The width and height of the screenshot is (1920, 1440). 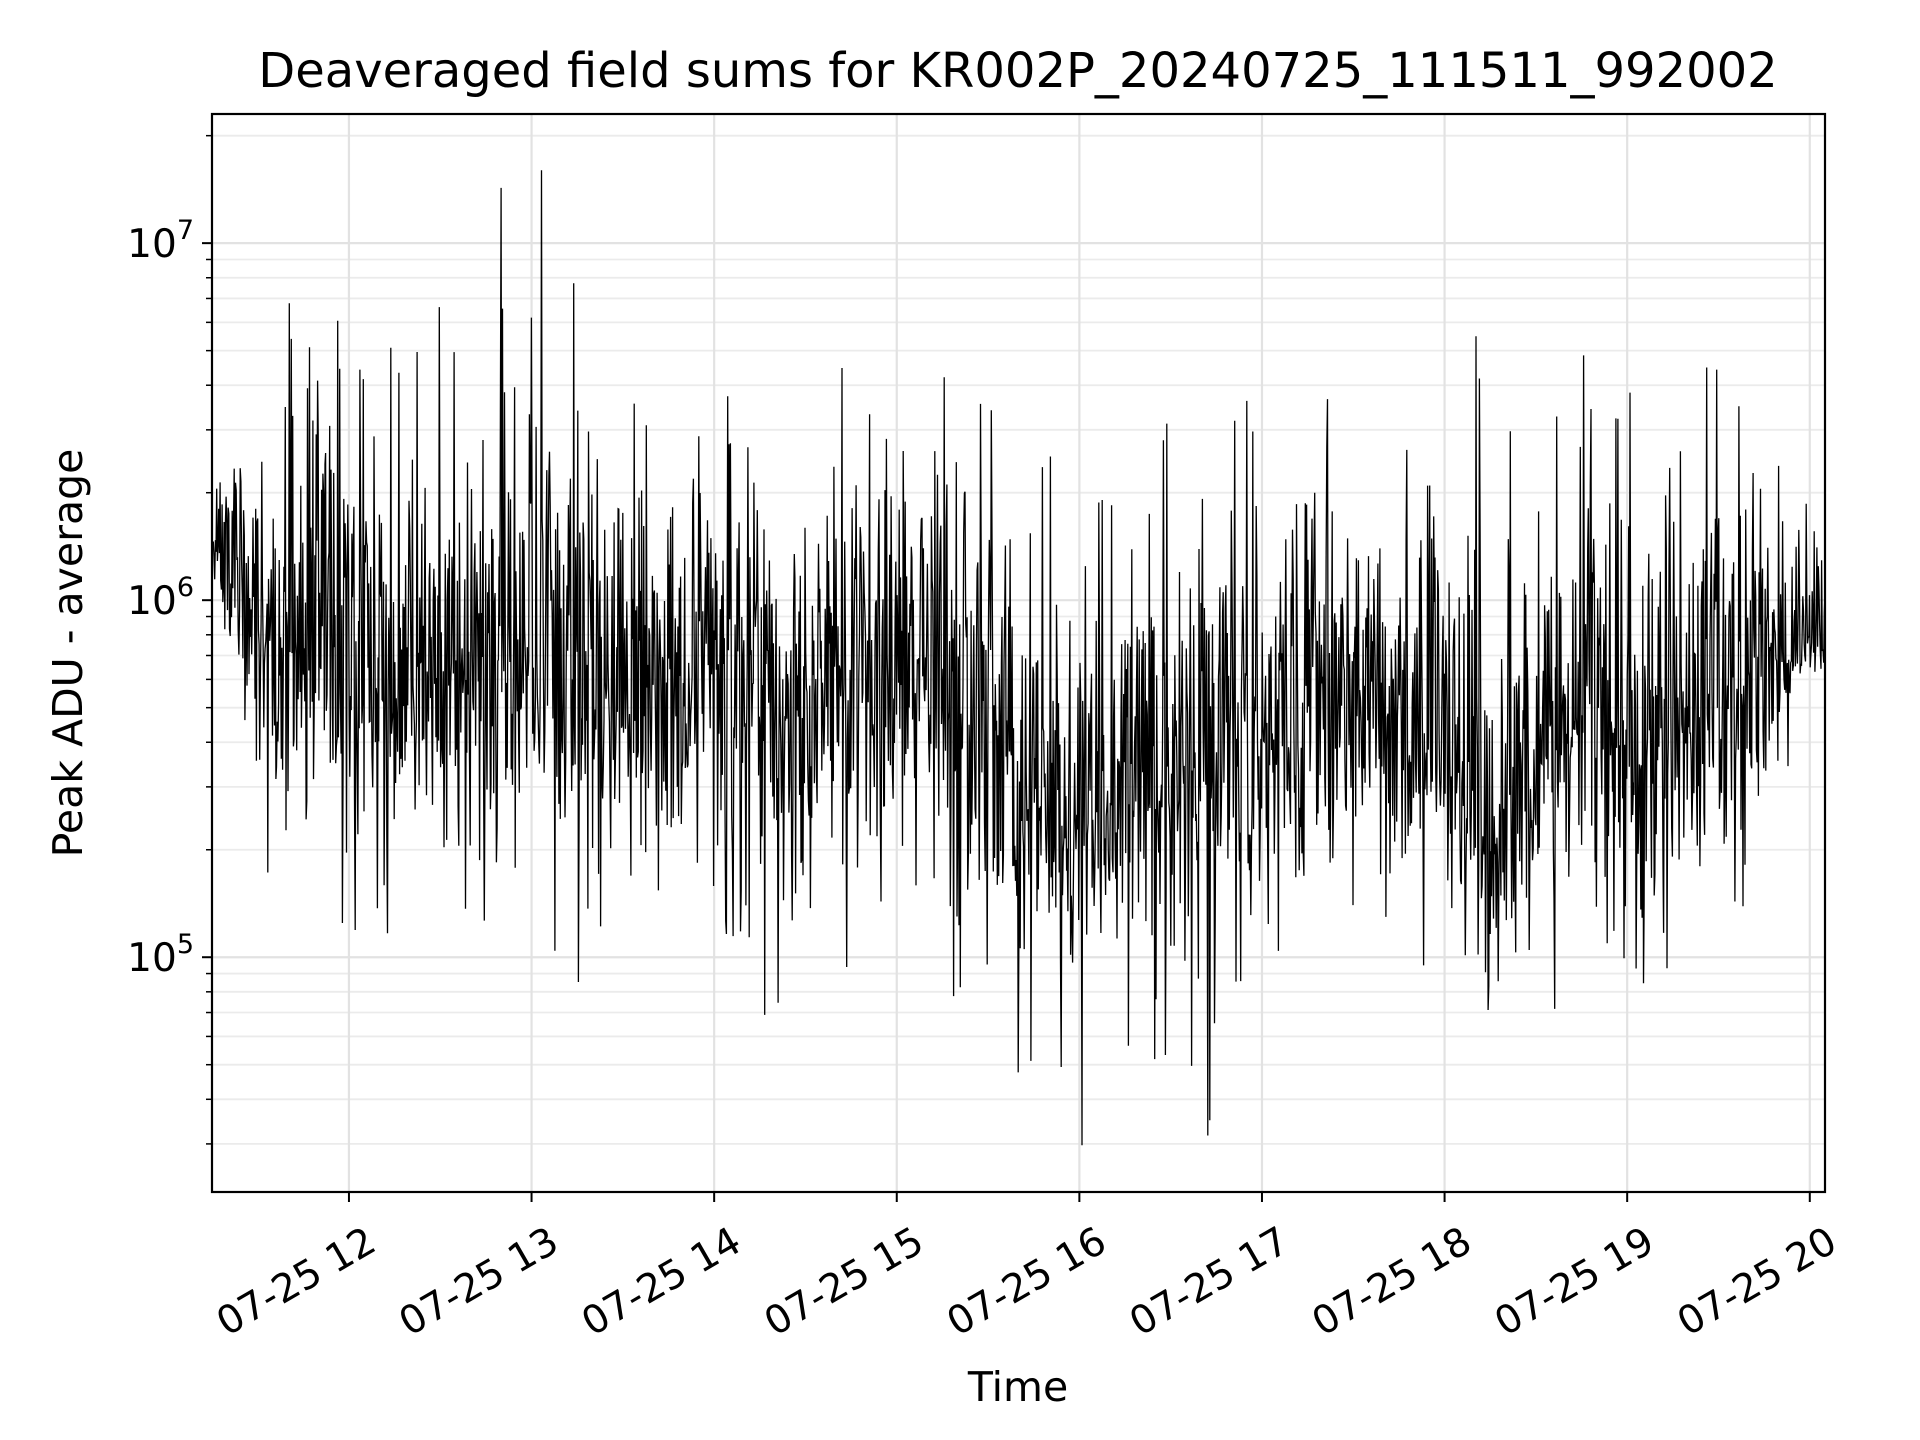 I want to click on y-tick-label: 10⁷, so click(x=160, y=241).